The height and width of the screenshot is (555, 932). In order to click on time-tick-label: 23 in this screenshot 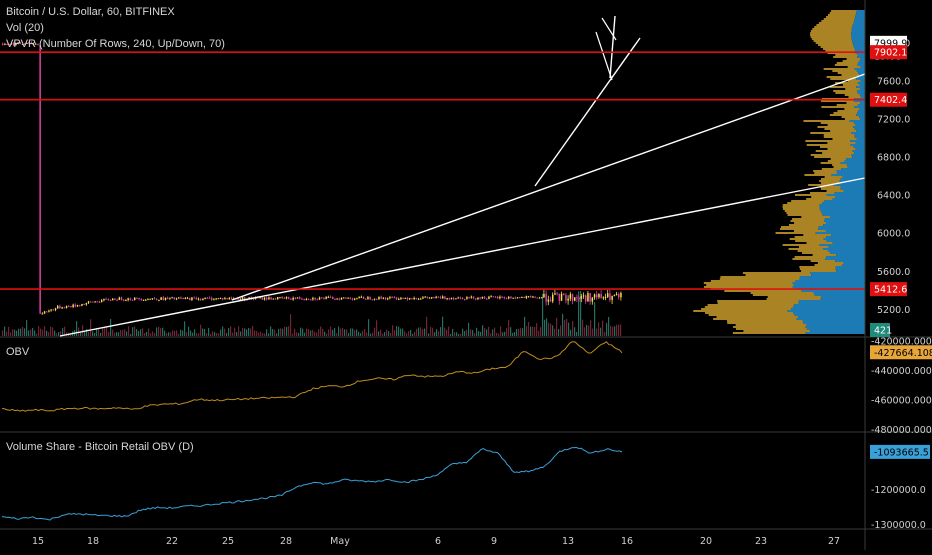, I will do `click(761, 541)`.